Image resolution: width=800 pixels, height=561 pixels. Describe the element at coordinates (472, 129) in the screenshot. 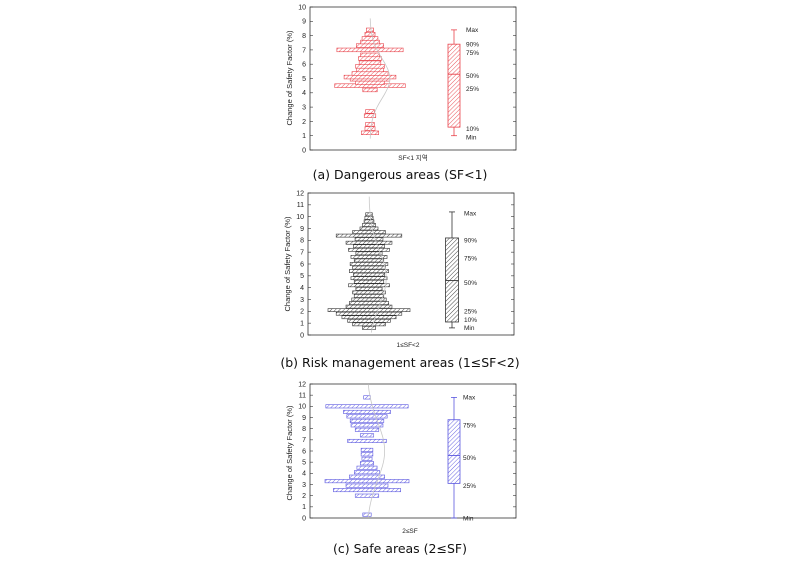

I see `box-label-a: 10%` at that location.